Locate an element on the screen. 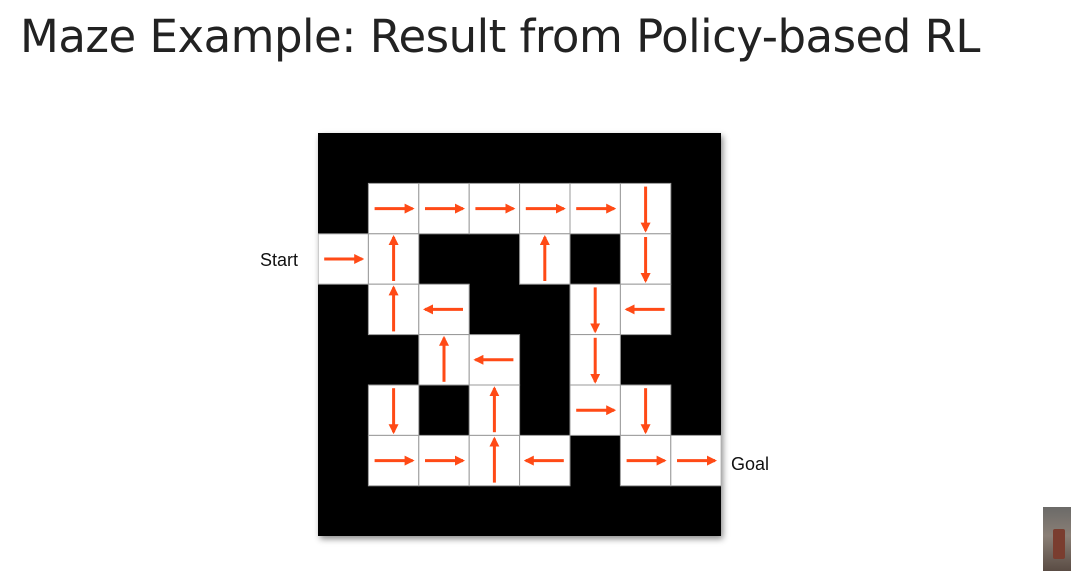 The height and width of the screenshot is (571, 1071). start-label: Start is located at coordinates (279, 260).